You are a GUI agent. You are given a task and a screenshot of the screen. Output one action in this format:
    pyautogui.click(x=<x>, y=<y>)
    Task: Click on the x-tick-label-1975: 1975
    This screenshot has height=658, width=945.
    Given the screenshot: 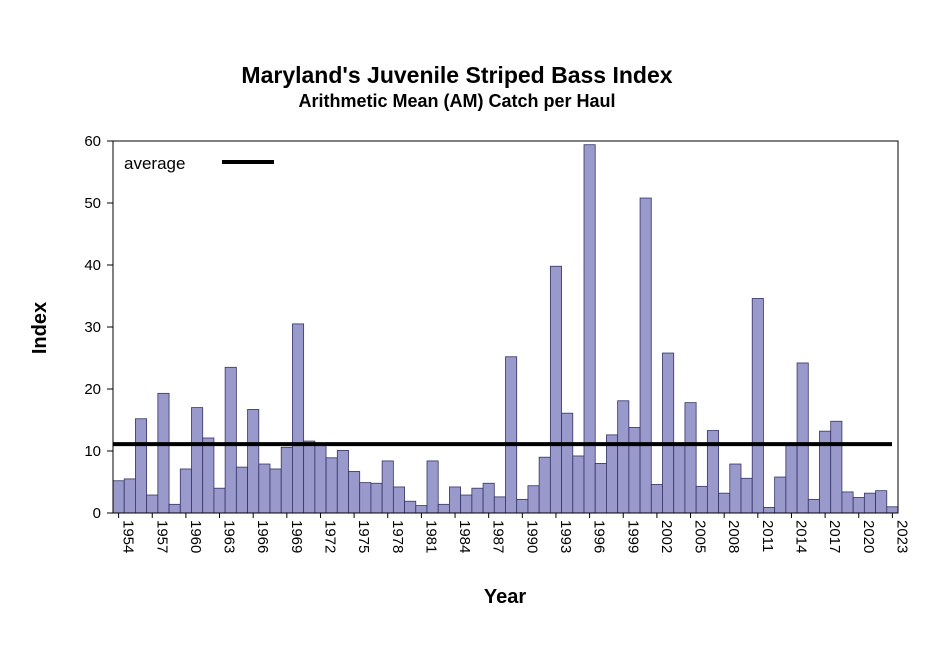 What is the action you would take?
    pyautogui.click(x=363, y=536)
    